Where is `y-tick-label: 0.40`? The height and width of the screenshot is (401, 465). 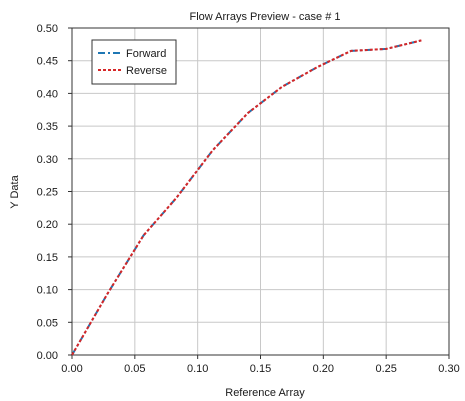
y-tick-label: 0.40 is located at coordinates (47, 94).